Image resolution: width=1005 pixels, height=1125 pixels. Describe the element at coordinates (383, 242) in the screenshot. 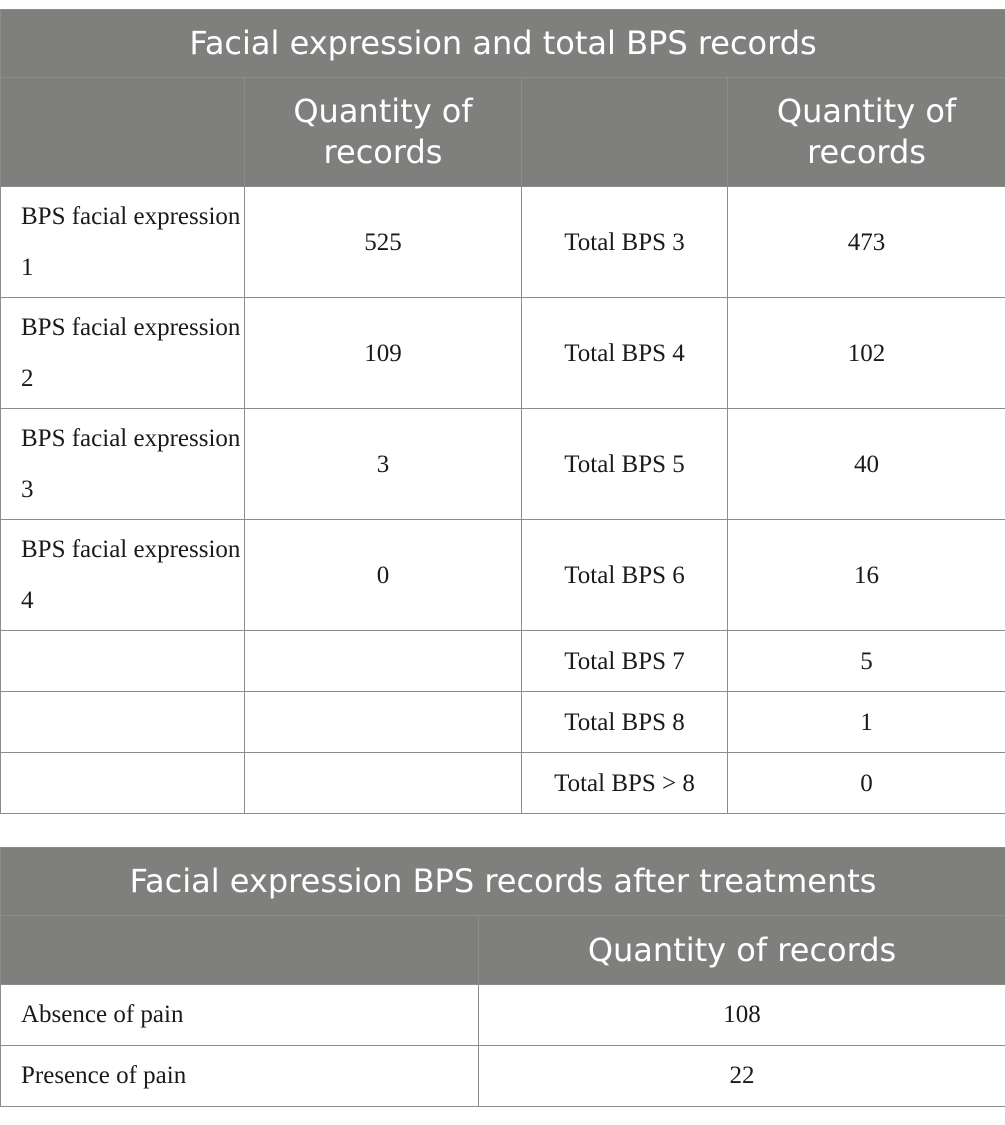

I see `row-quantity: 525` at that location.